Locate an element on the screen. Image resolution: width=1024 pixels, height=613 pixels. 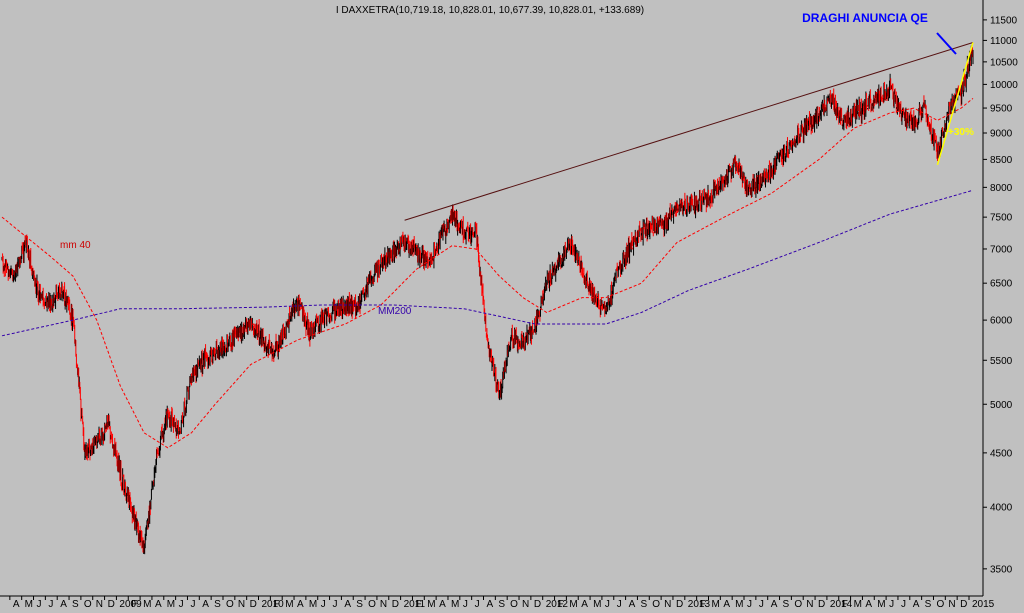
x-tick-label: 2012 is located at coordinates (557, 603).